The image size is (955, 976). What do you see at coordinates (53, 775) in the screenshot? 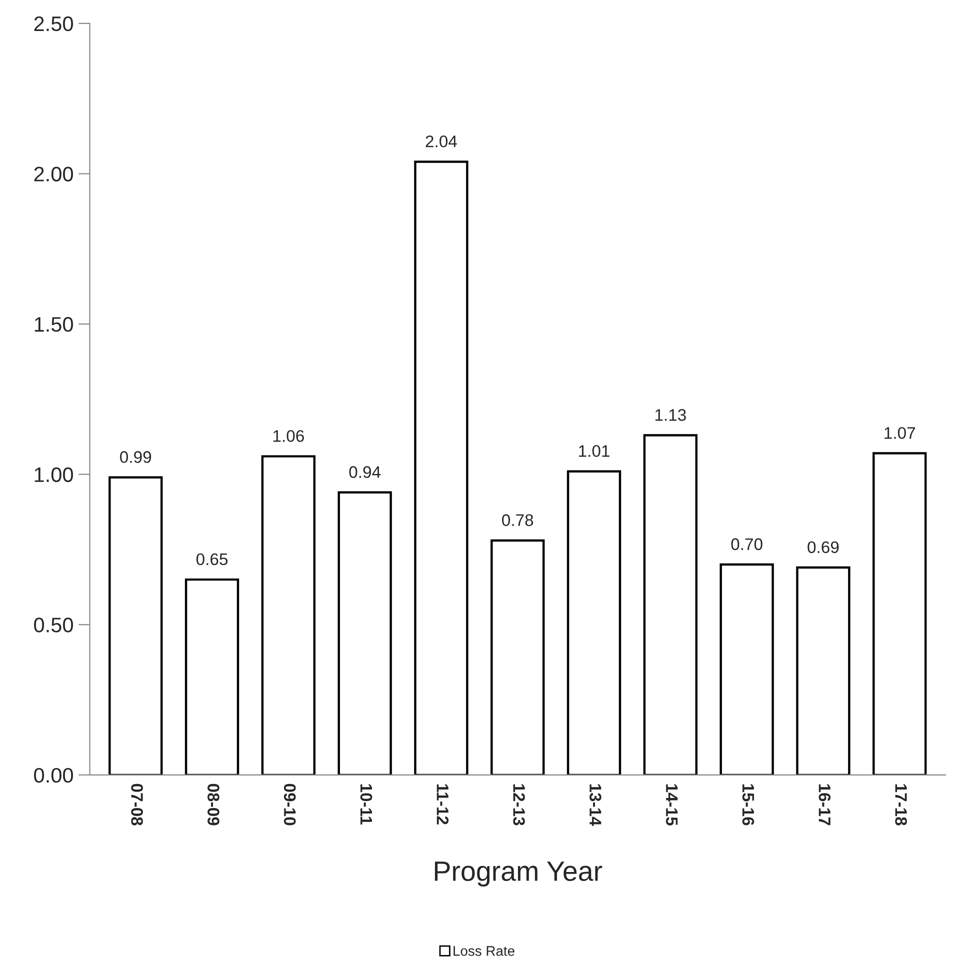
I see `y-tick-label: 0.00` at bounding box center [53, 775].